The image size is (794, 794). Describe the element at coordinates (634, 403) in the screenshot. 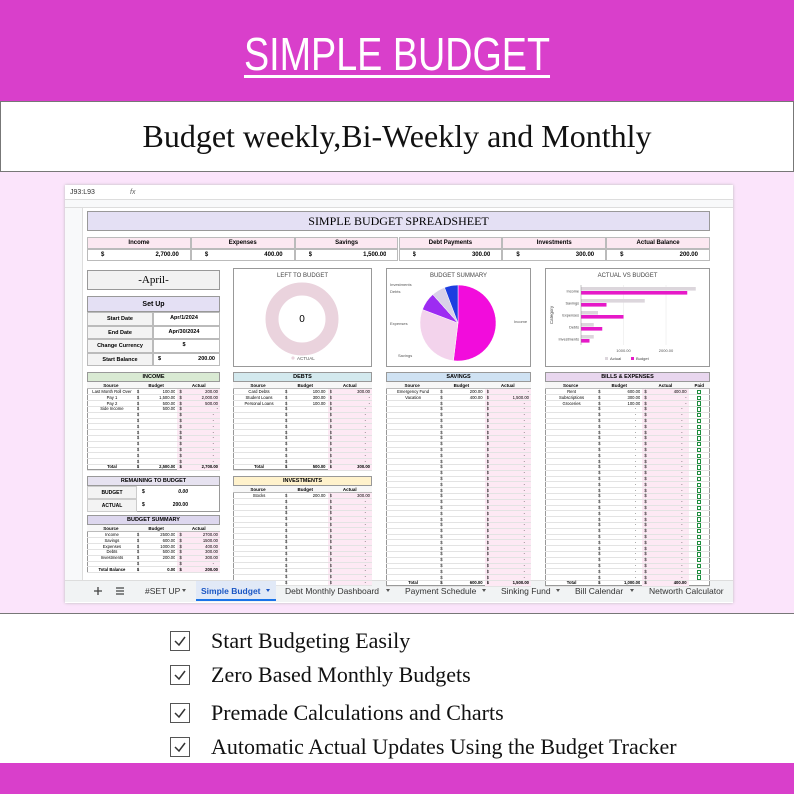

I see `cell-value: 100.00` at that location.